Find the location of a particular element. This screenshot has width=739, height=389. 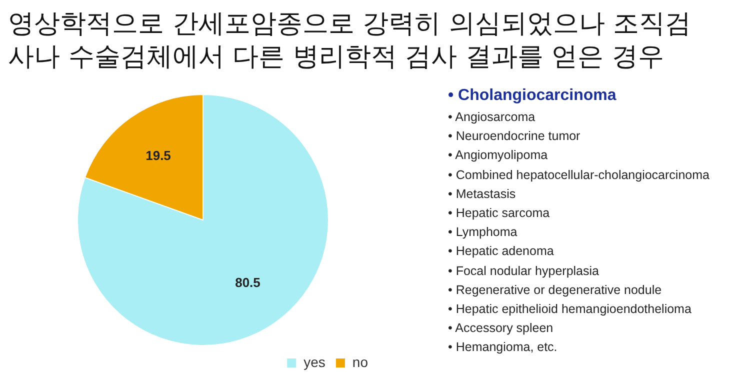

text: • Hepatic sarcoma is located at coordinates (499, 213).